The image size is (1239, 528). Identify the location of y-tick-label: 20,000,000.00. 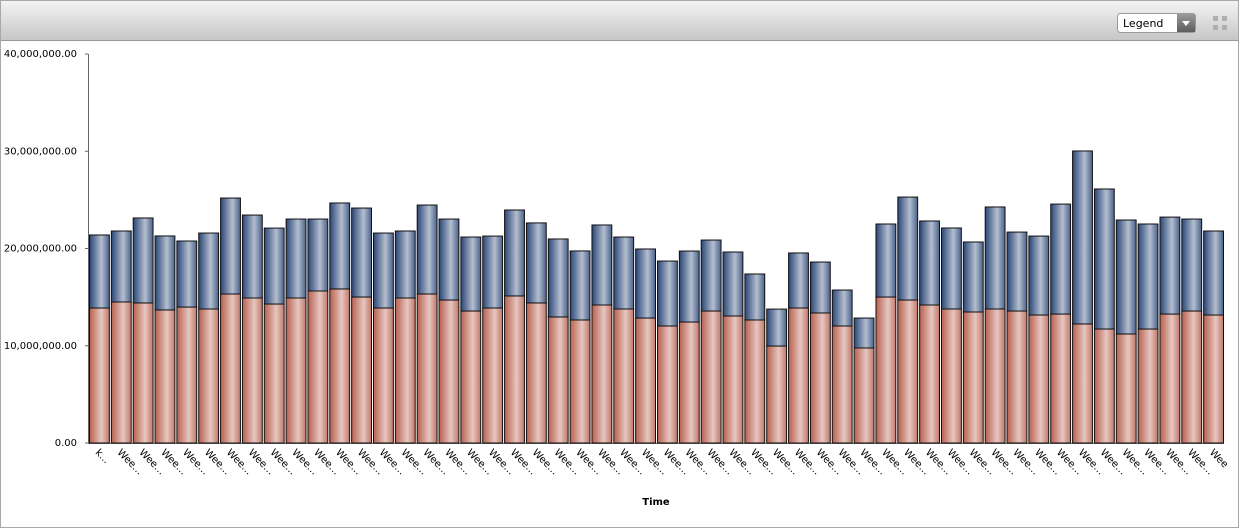
(40, 249).